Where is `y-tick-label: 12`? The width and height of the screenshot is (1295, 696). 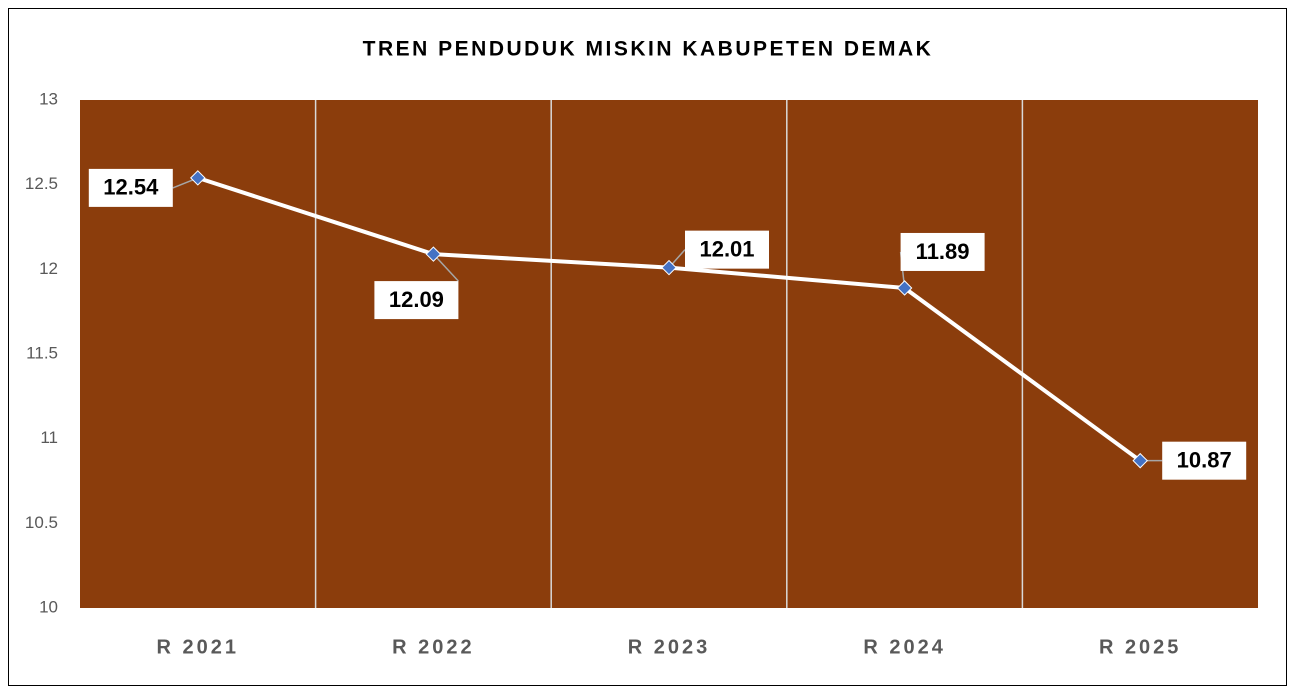 y-tick-label: 12 is located at coordinates (48, 268).